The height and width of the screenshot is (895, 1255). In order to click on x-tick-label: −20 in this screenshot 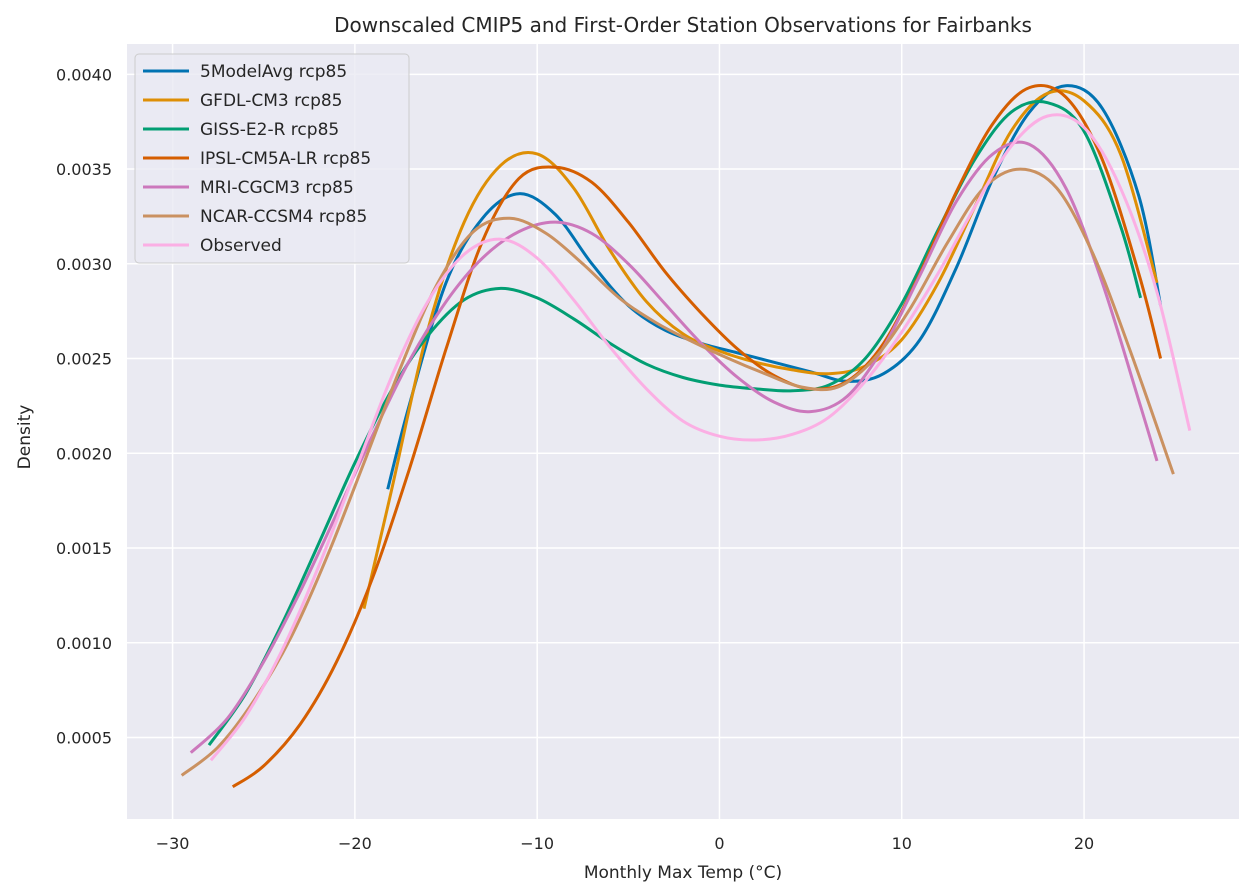, I will do `click(355, 843)`.